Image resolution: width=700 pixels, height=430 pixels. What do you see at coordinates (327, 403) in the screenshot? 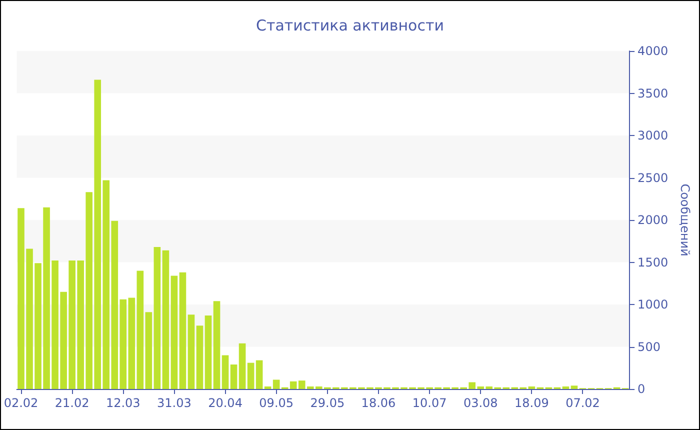
I see `x-tick-label: 29.05` at bounding box center [327, 403].